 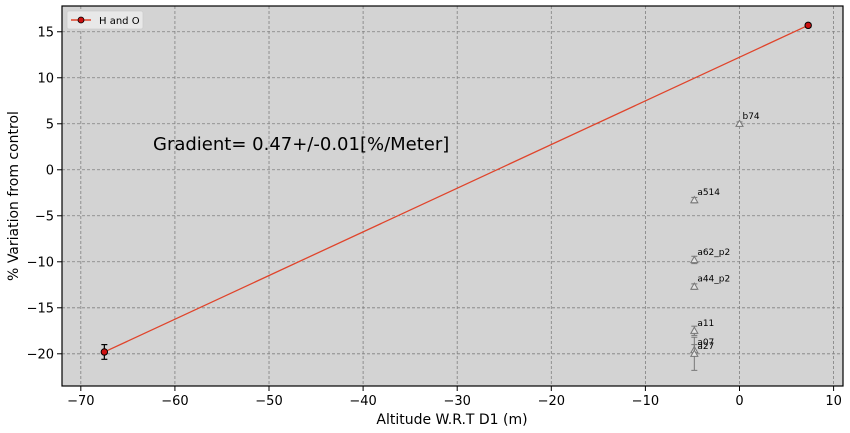 I want to click on y-tick-label: 15, so click(x=45, y=32).